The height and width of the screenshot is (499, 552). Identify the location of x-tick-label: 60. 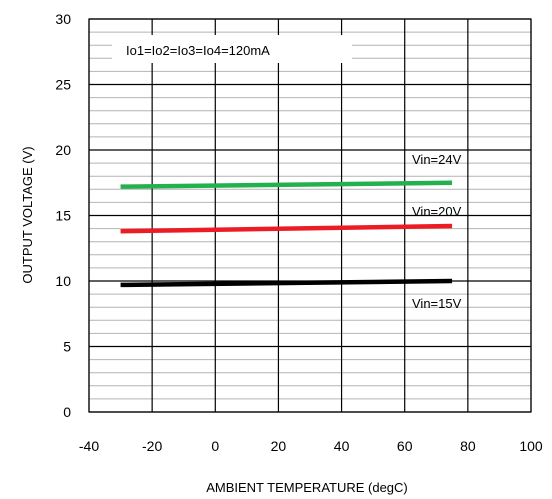
(405, 446).